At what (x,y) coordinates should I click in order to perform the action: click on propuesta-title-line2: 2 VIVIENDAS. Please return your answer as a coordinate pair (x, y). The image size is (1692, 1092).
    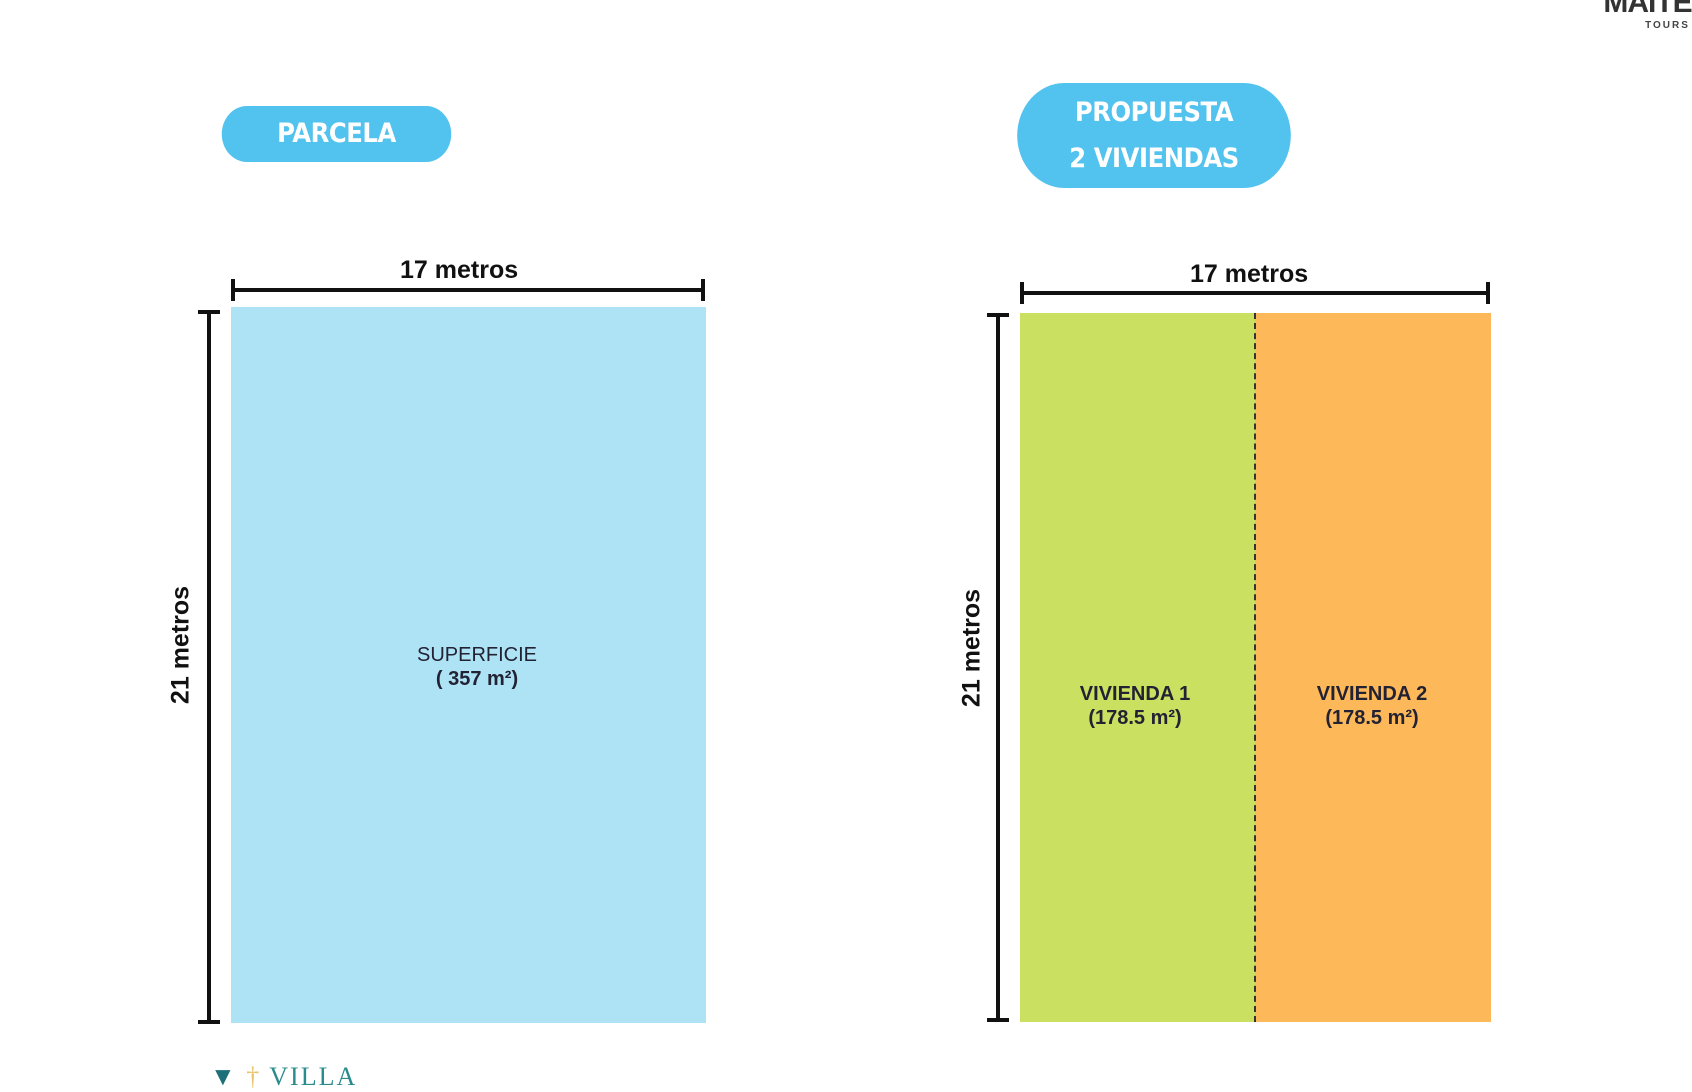
    Looking at the image, I should click on (1154, 158).